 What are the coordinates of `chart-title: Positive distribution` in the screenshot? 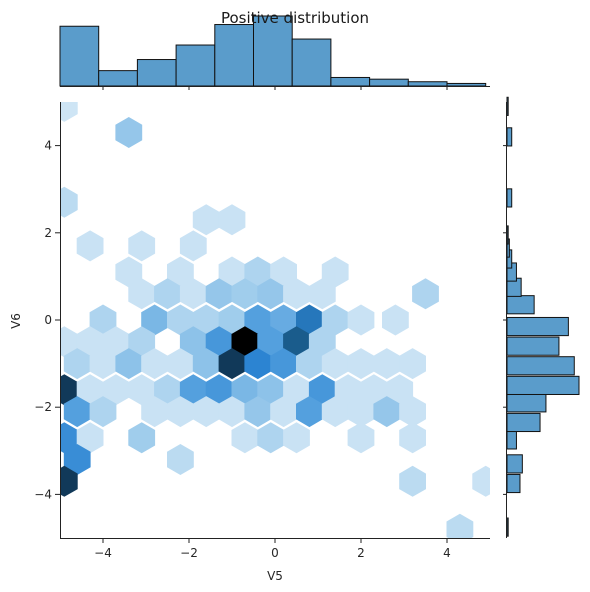 It's located at (295, 18).